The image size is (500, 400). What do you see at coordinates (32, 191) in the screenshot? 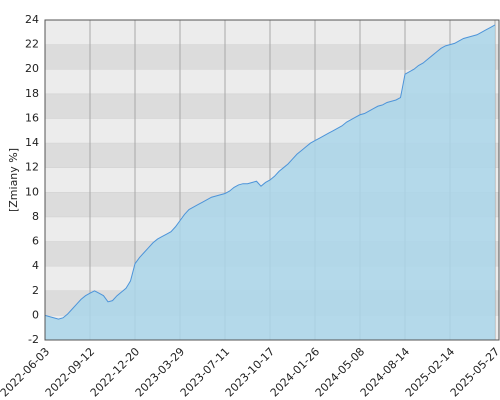
I see `y-tick-label: 10` at bounding box center [32, 191].